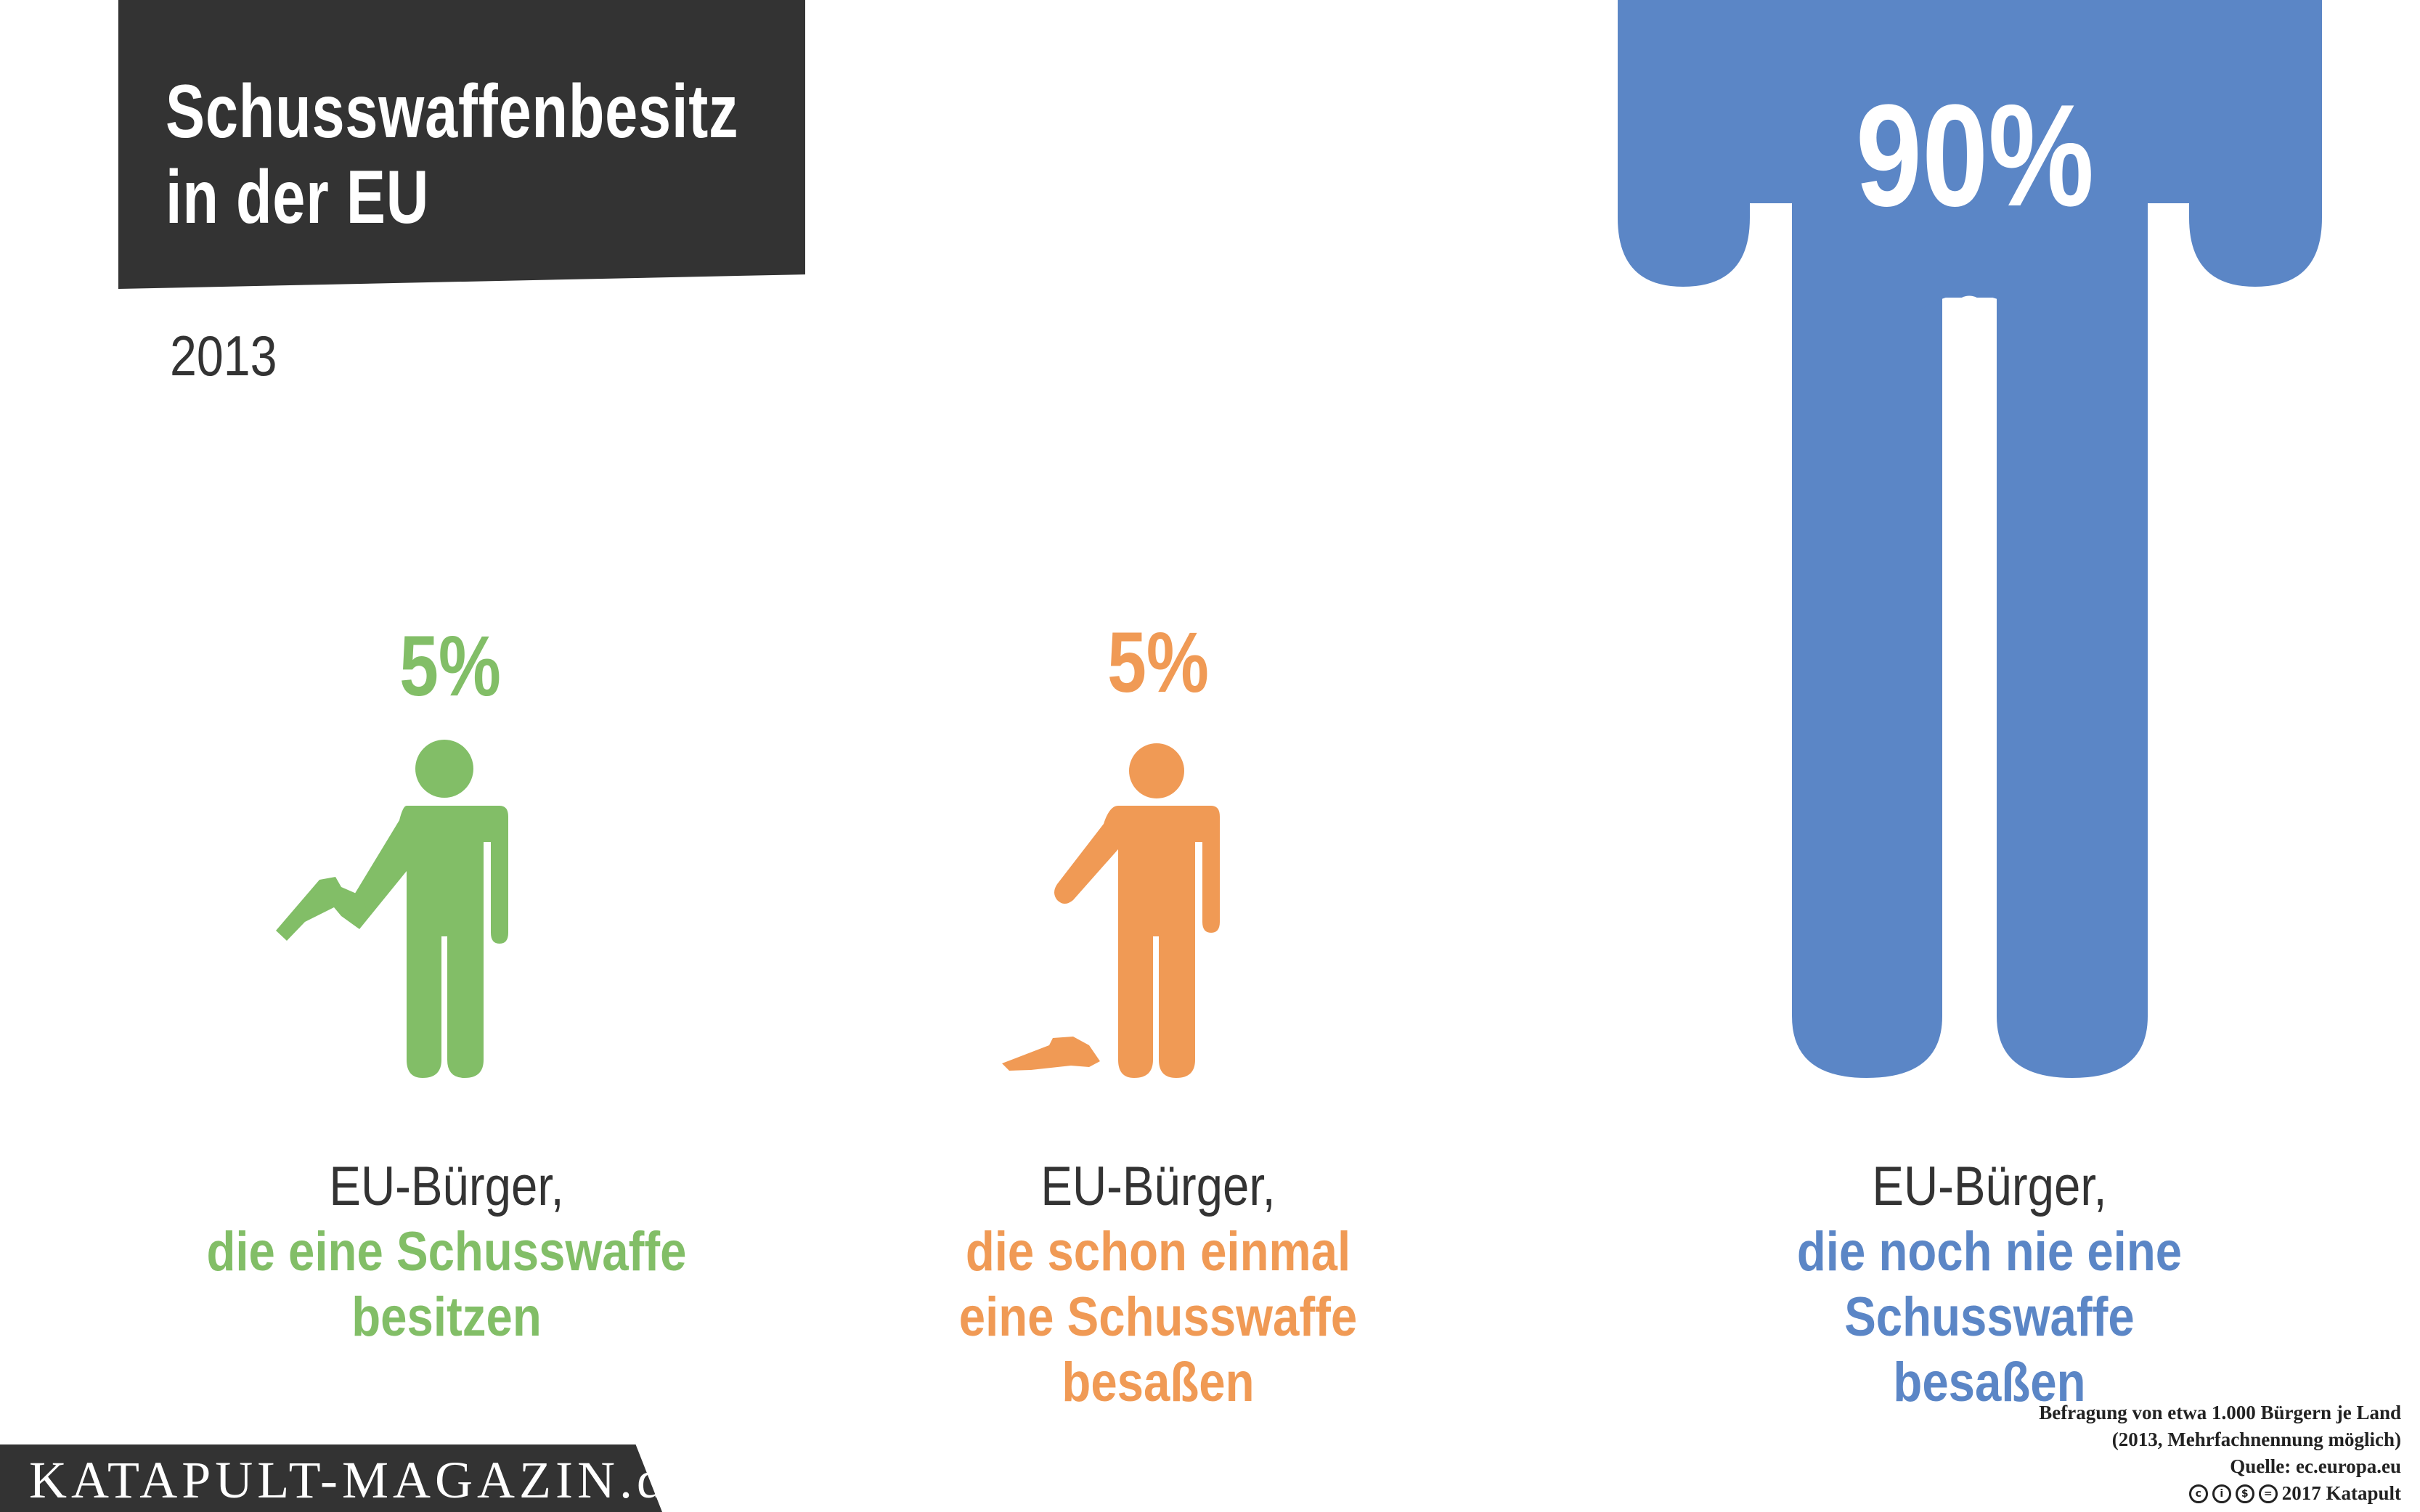 The image size is (2420, 1512). What do you see at coordinates (1158, 663) in the screenshot?
I see `orange-percentage-label: 5%` at bounding box center [1158, 663].